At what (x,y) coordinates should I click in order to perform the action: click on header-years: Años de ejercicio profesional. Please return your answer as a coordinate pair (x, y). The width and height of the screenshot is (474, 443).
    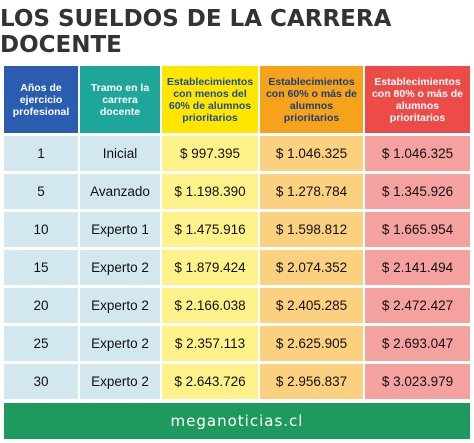
    Looking at the image, I should click on (42, 101).